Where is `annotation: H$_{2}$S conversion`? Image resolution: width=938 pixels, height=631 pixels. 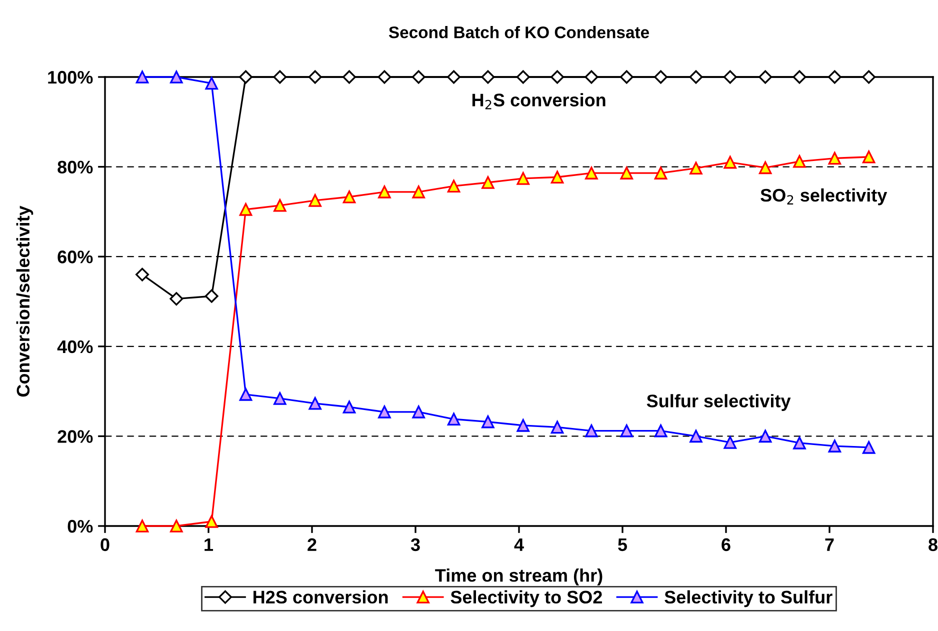
annotation: H$_{2}$S conversion is located at coordinates (539, 101).